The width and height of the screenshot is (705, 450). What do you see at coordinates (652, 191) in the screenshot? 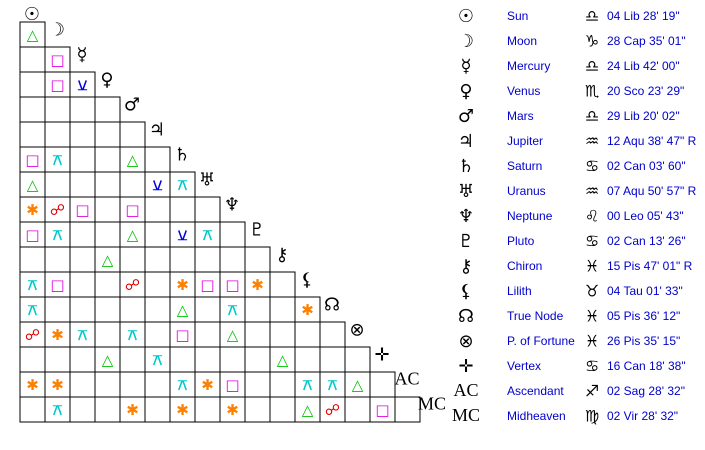
I see `planet-position: 07 Aqu 50' 57" R` at bounding box center [652, 191].